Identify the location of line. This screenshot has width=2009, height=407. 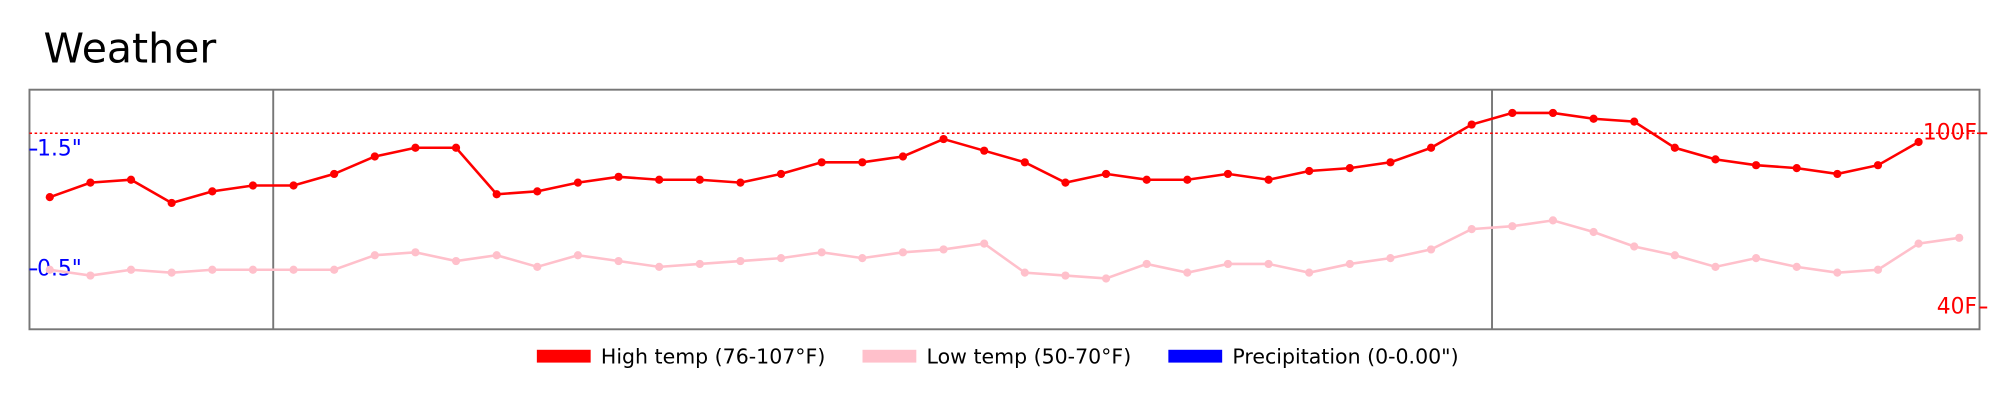
(1004, 249).